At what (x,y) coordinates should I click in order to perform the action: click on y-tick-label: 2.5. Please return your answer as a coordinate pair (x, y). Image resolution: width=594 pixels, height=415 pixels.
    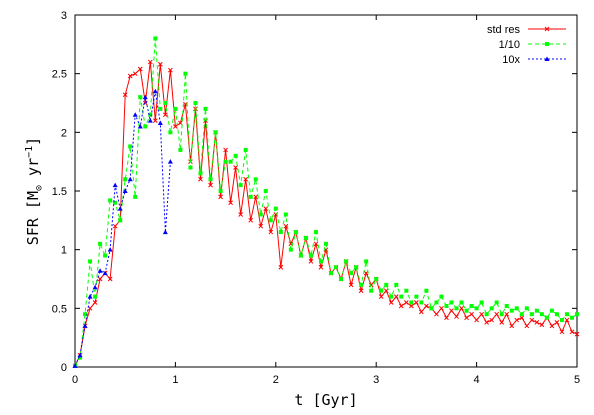
    Looking at the image, I should click on (59, 75).